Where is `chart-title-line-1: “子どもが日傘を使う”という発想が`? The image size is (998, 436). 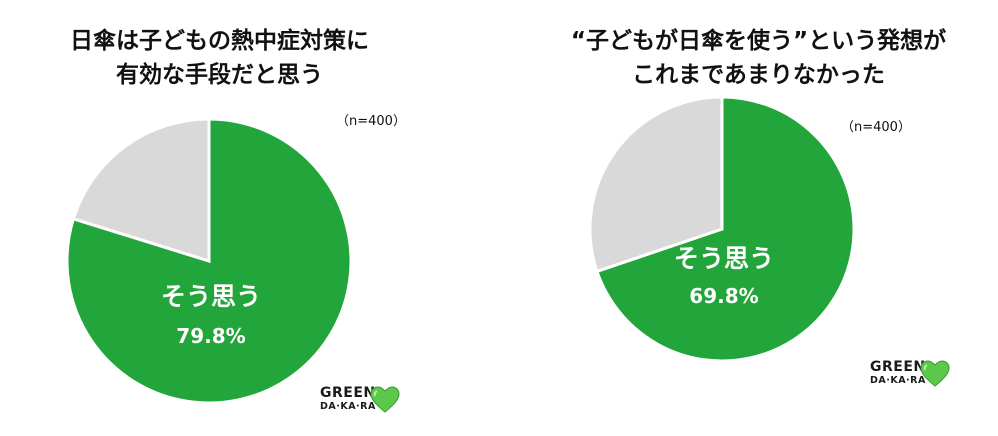 chart-title-line-1: “子どもが日傘を使う”という発想が is located at coordinates (758, 41).